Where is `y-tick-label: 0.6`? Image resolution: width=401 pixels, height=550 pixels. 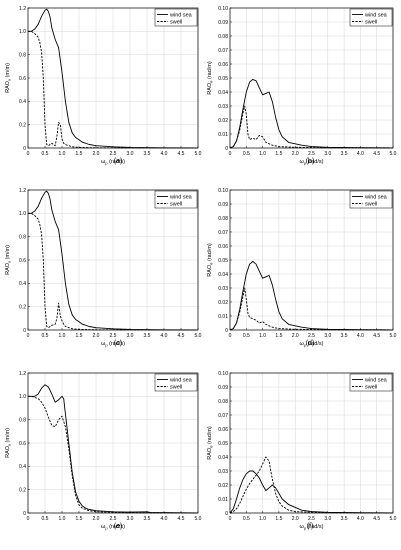 y-tick-label: 0.6 is located at coordinates (22, 261).